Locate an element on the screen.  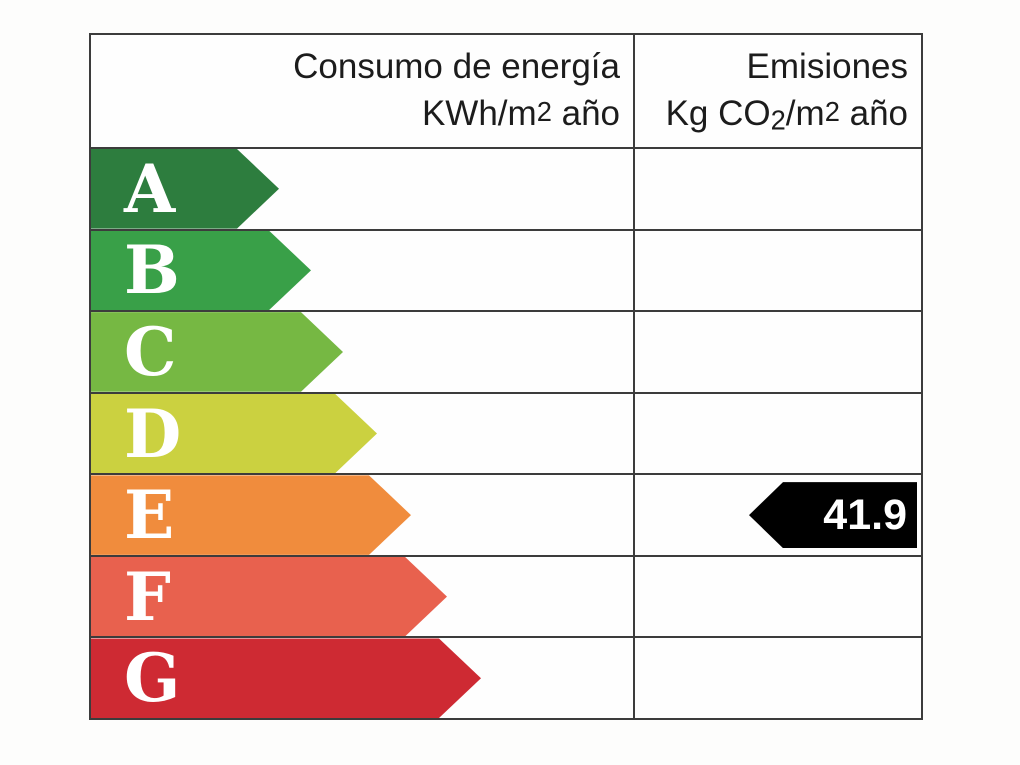
rating-arrow-b: B is located at coordinates (201, 271).